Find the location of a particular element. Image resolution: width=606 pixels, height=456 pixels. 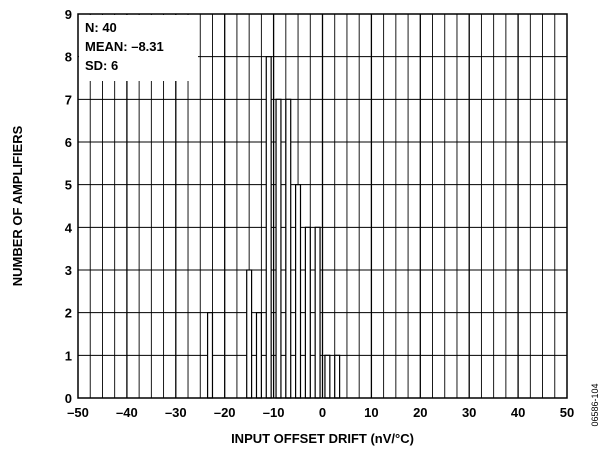

x-axis-title: INPUT OFFSET DRIFT (nV/°C) is located at coordinates (322, 438).